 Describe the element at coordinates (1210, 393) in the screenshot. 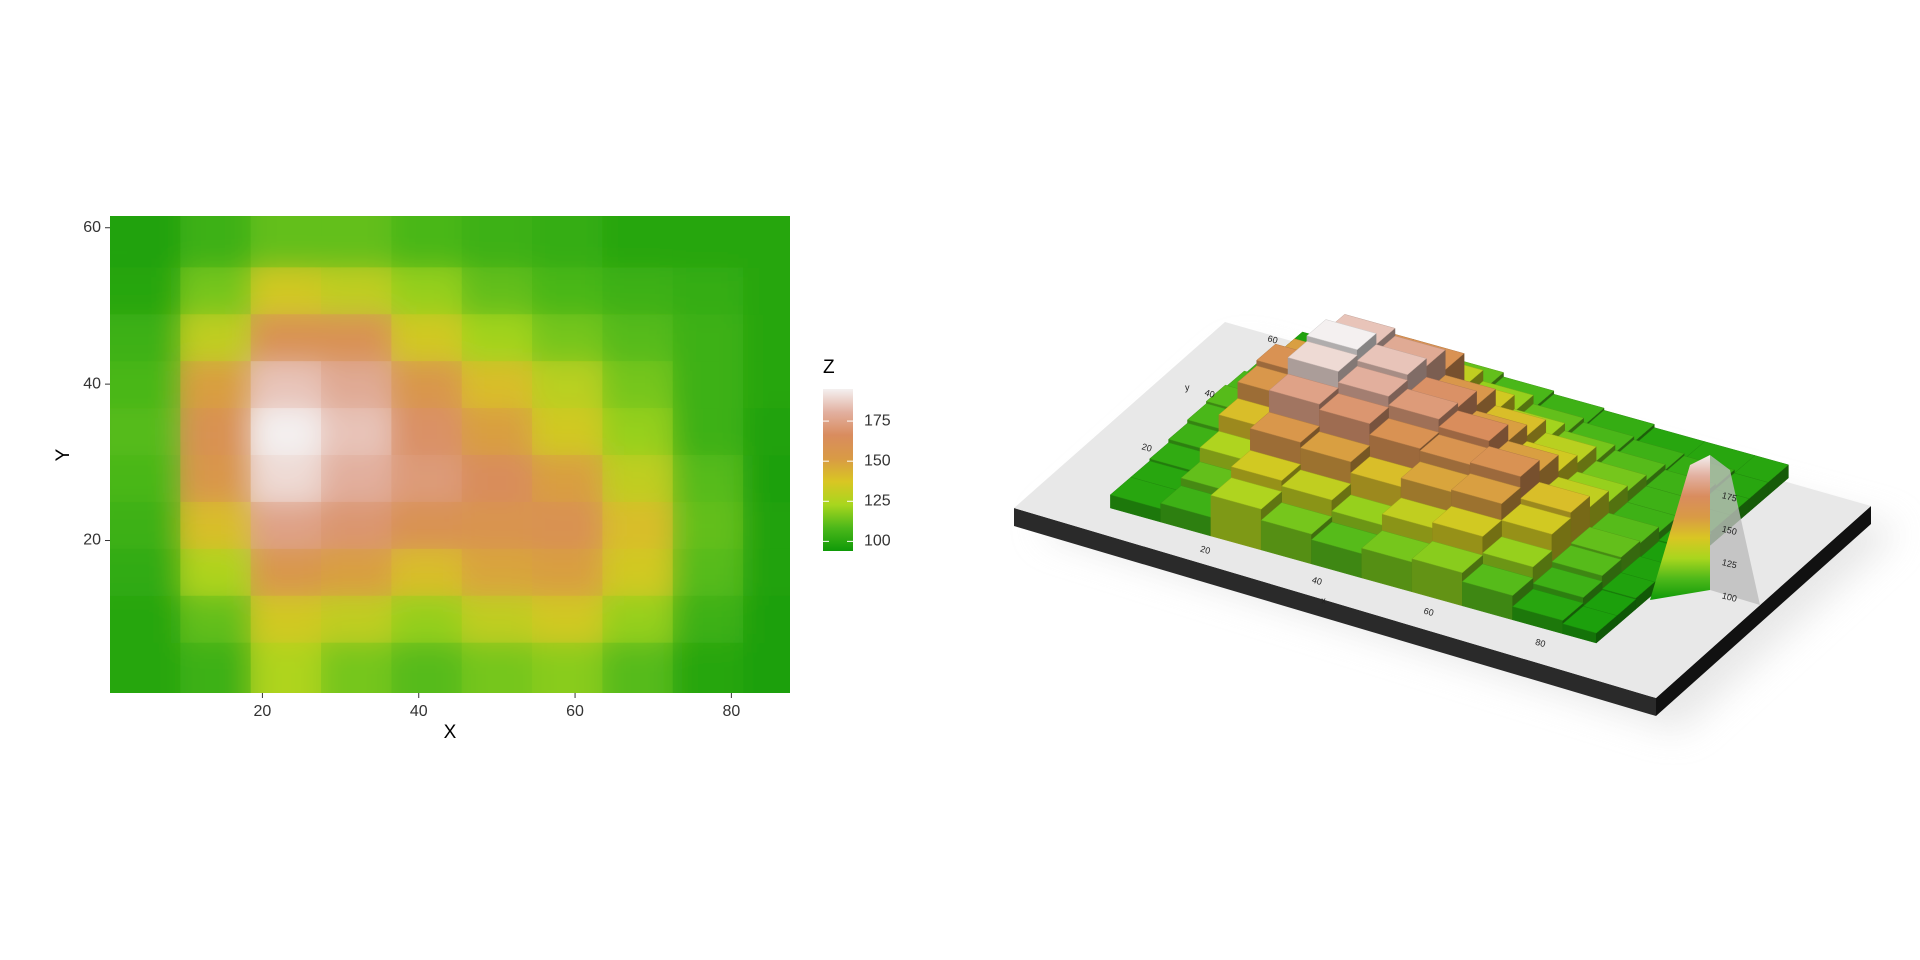

I see `y3d-tick-label: 40` at that location.